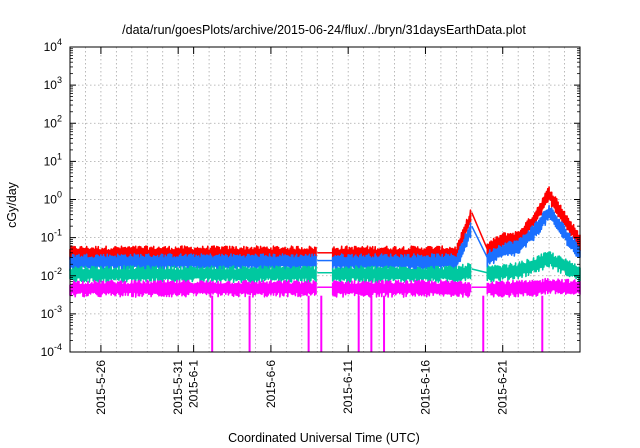 The image size is (640, 448). What do you see at coordinates (194, 384) in the screenshot?
I see `x-tick-label: 2015-6-1` at bounding box center [194, 384].